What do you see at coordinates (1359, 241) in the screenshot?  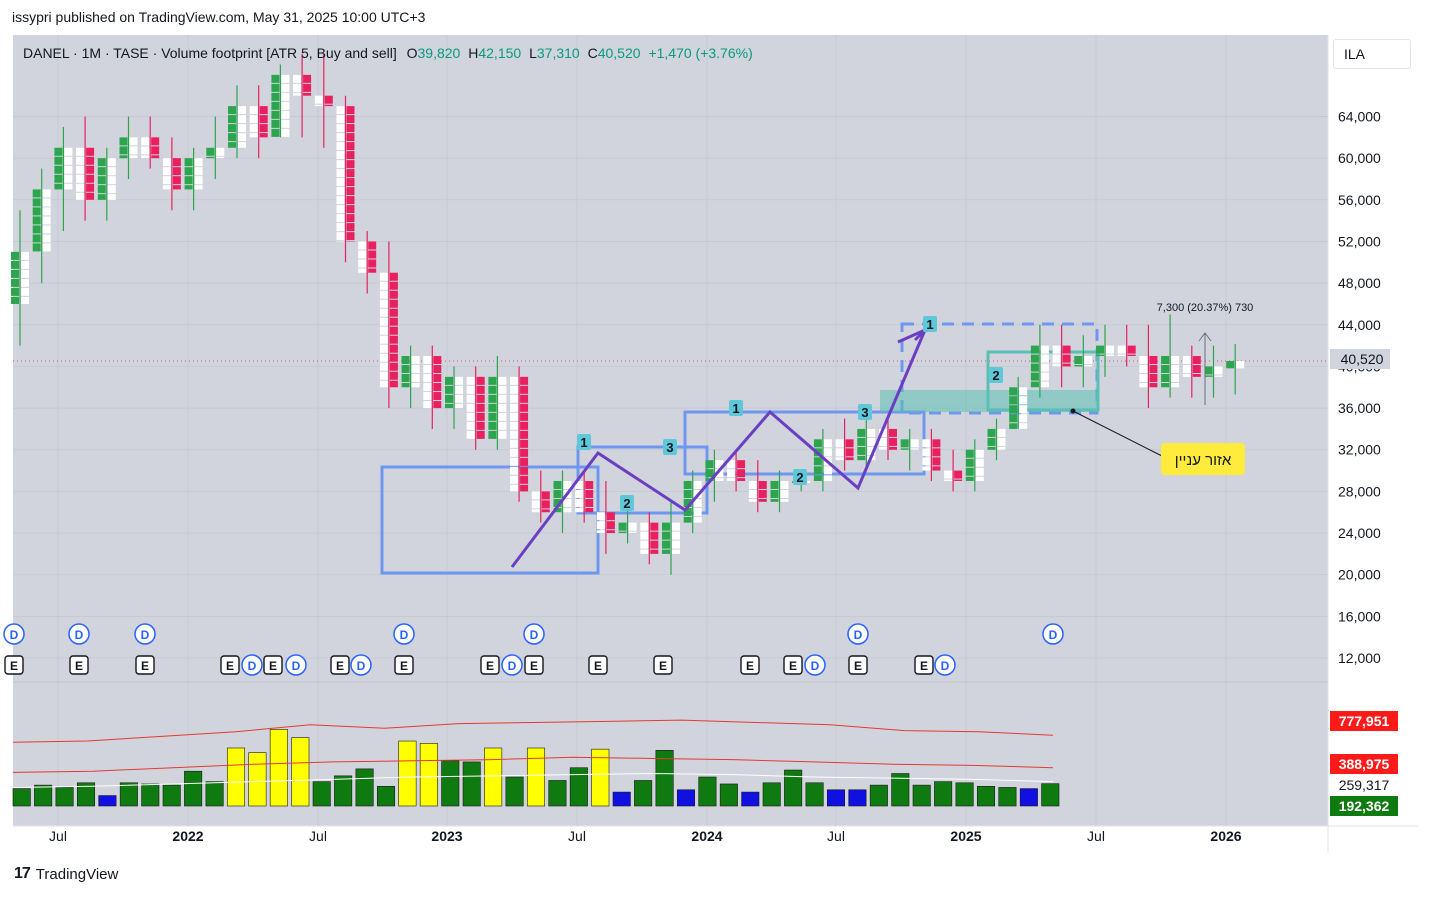 I see `y-tick-label: 52,000` at bounding box center [1359, 241].